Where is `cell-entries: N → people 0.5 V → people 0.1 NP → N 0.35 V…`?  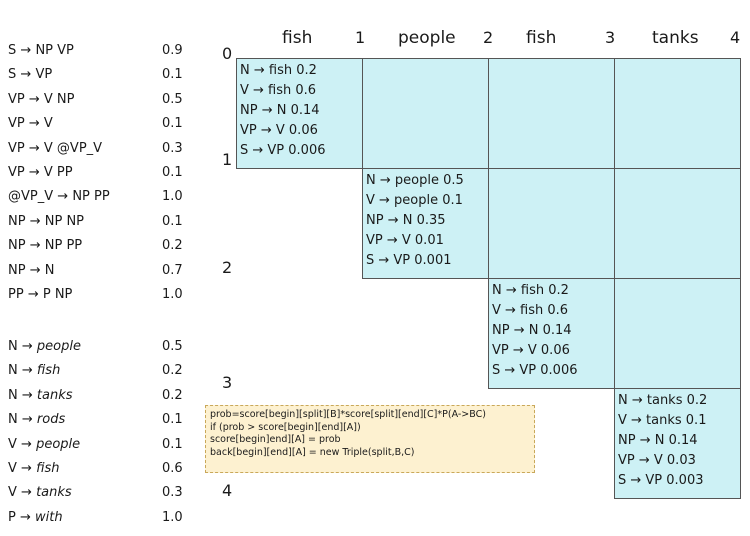
cell-entries: N → people 0.5 V → people 0.1 NP → N 0.35 V… is located at coordinates (415, 221).